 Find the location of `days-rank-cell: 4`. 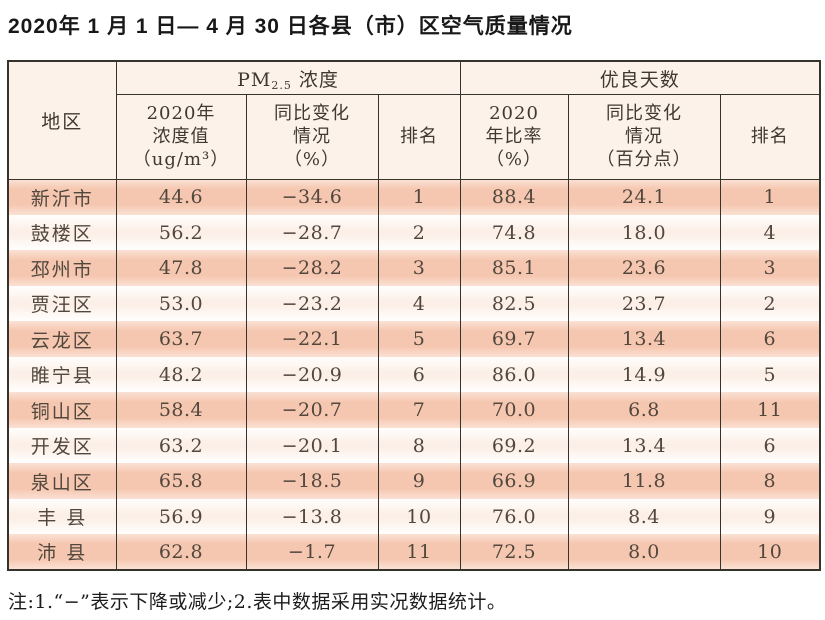

days-rank-cell: 4 is located at coordinates (770, 232).